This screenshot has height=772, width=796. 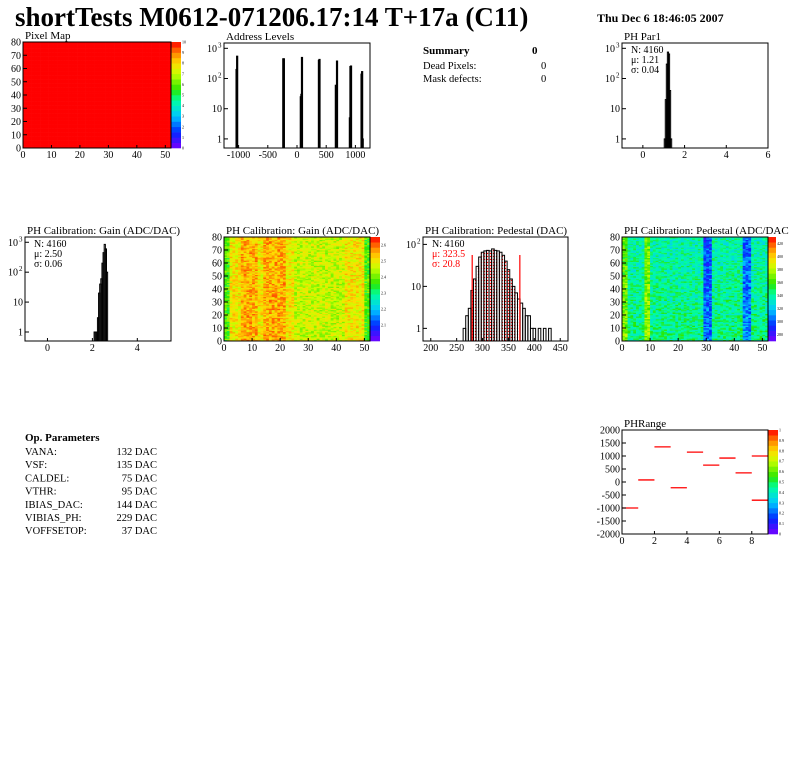 What do you see at coordinates (101, 292) in the screenshot?
I see `histogram` at bounding box center [101, 292].